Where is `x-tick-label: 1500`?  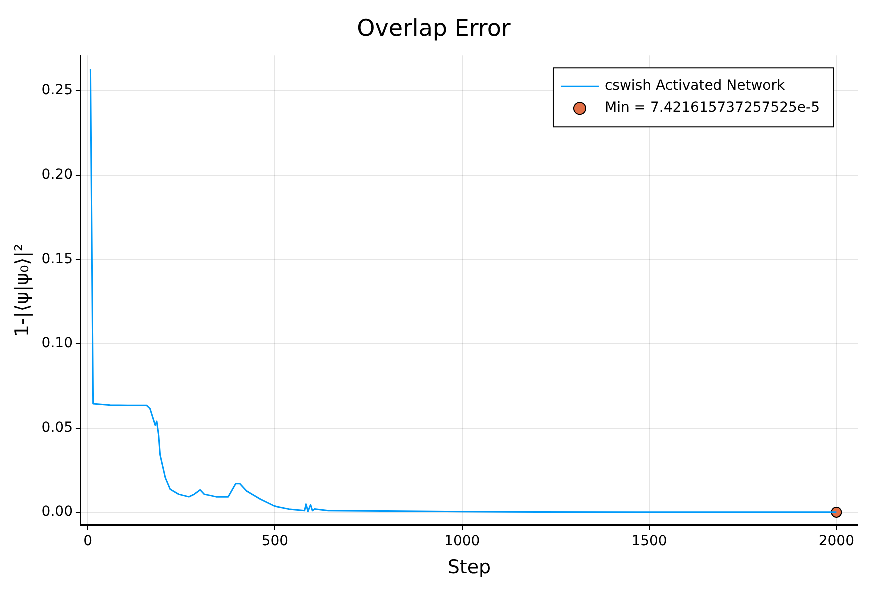
x-tick-label: 1500 is located at coordinates (650, 541).